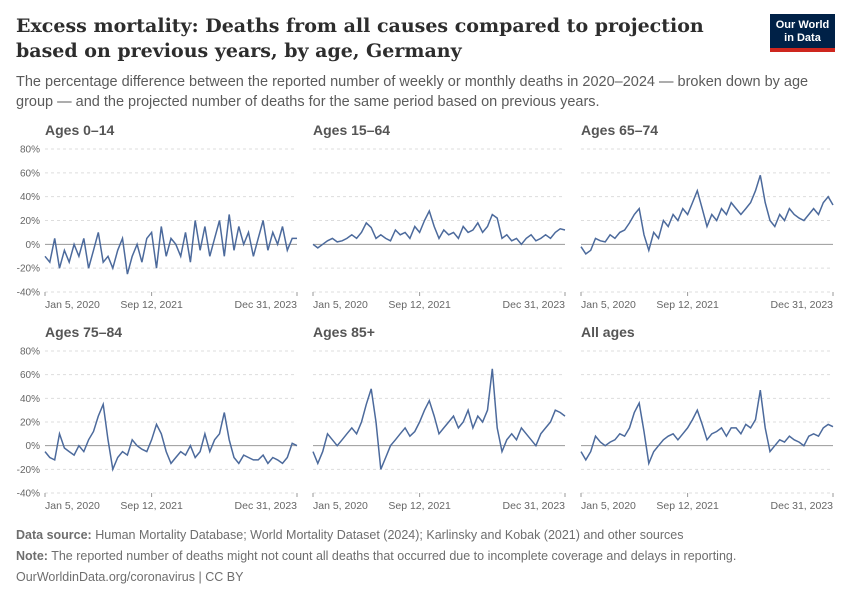 The height and width of the screenshot is (600, 850). I want to click on panel-title: Ages 15–64, so click(351, 130).